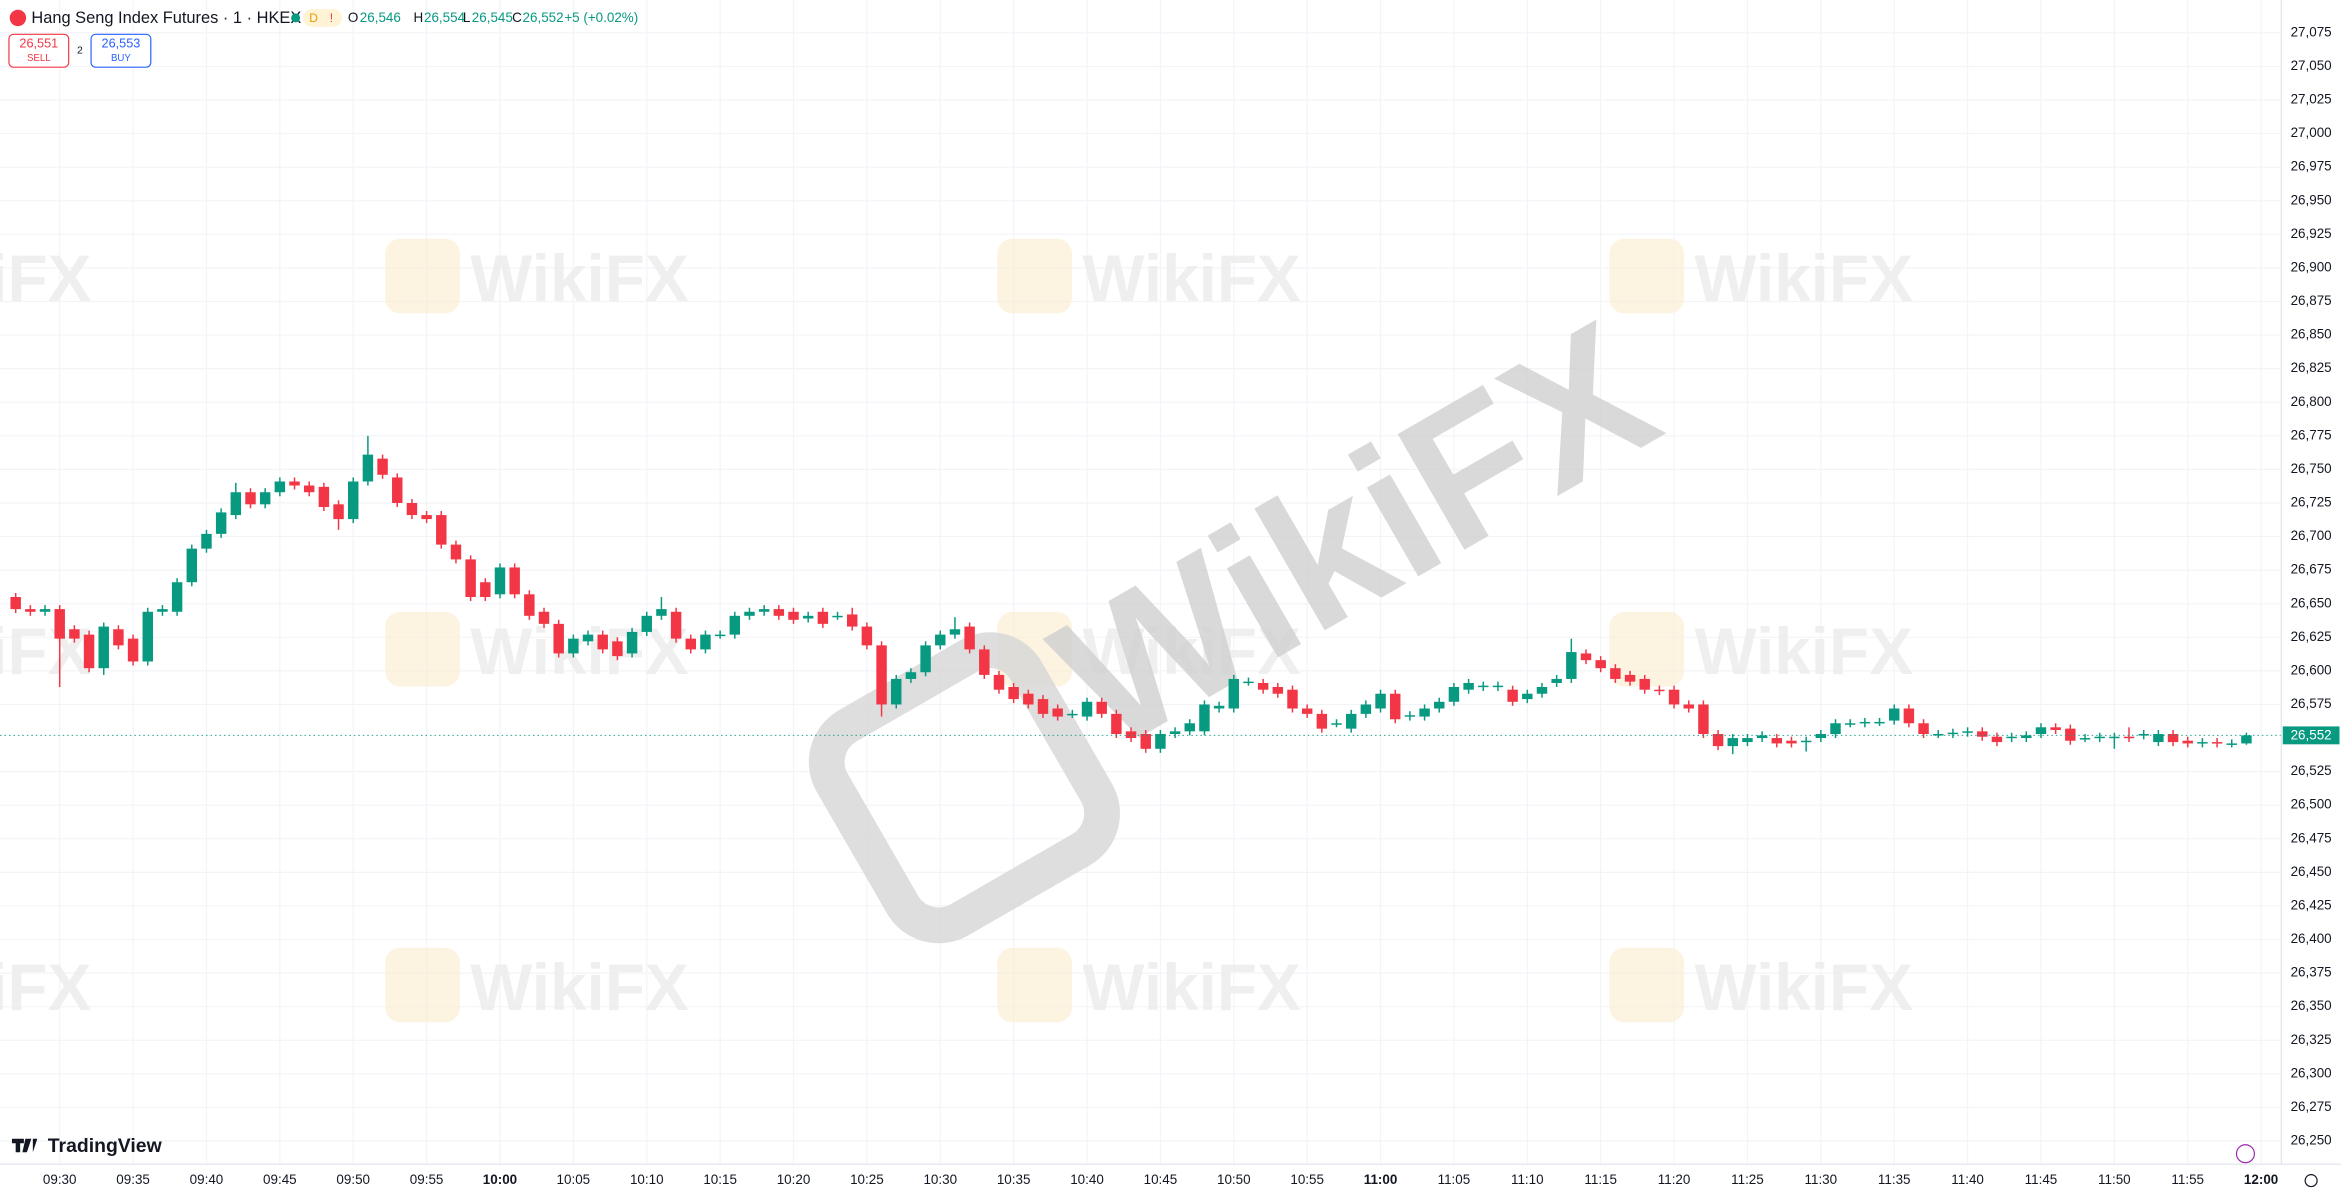 Image resolution: width=2341 pixels, height=1197 pixels. What do you see at coordinates (2311, 871) in the screenshot?
I see `y-tick-label: 26,450` at bounding box center [2311, 871].